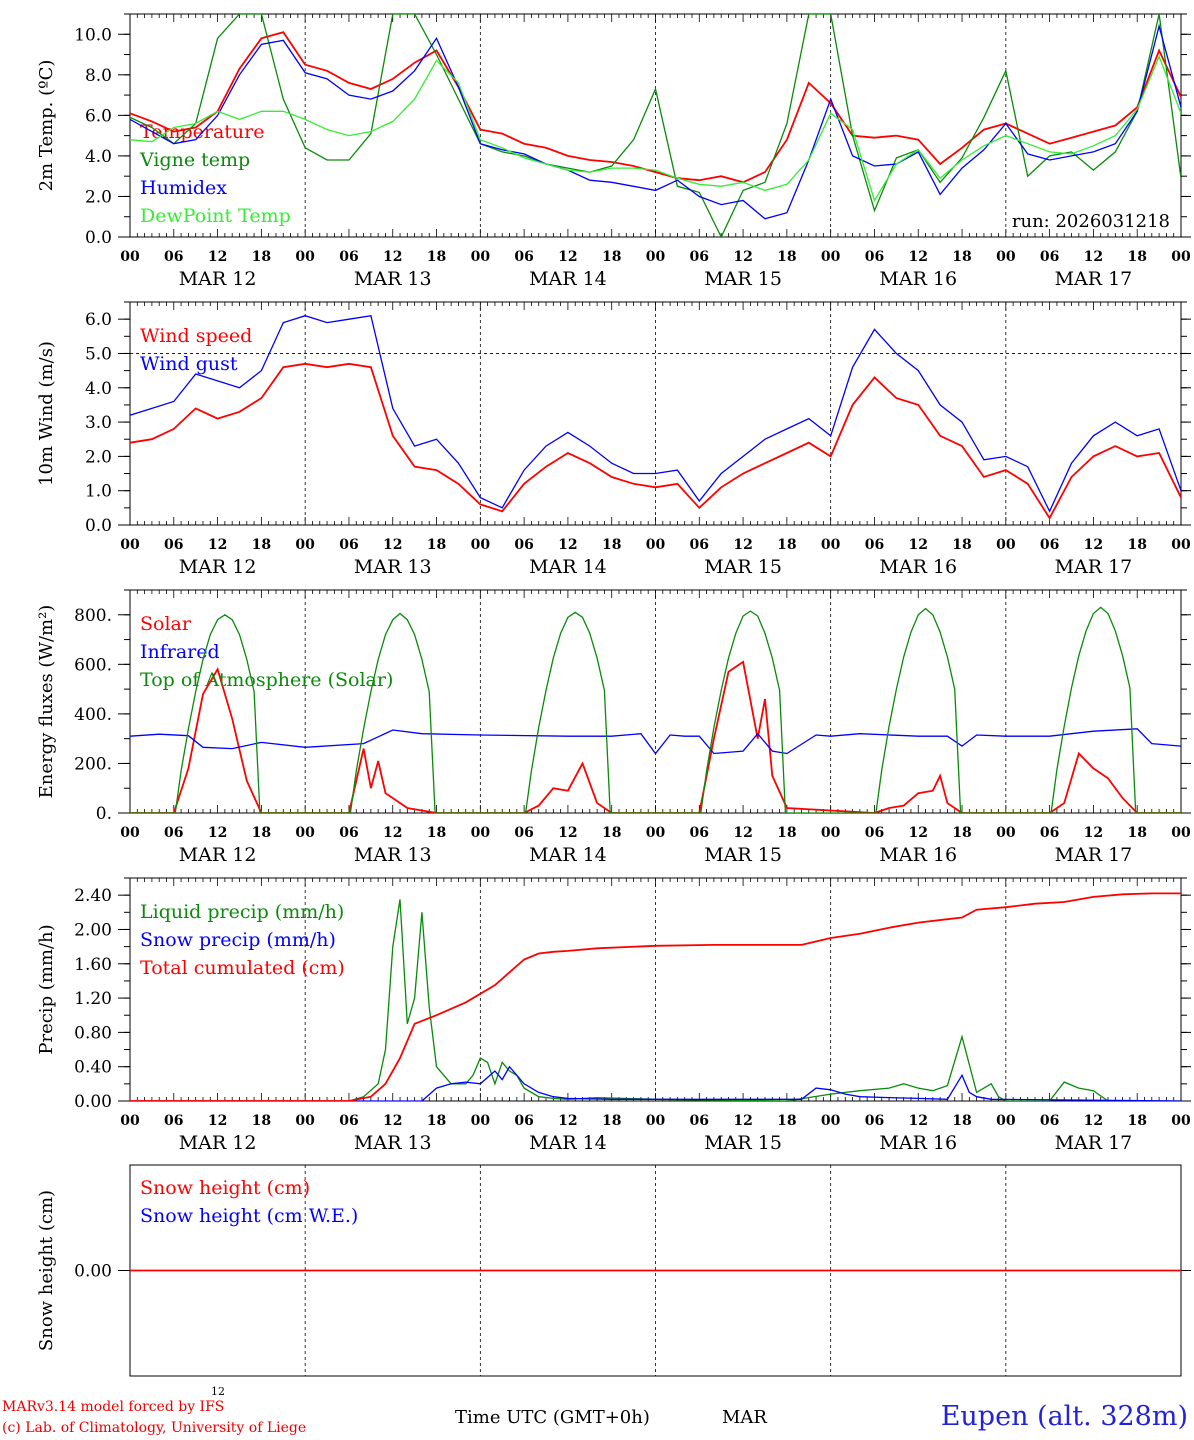  I want to click on panel-1-x-tick-label: 18, so click(261, 257).